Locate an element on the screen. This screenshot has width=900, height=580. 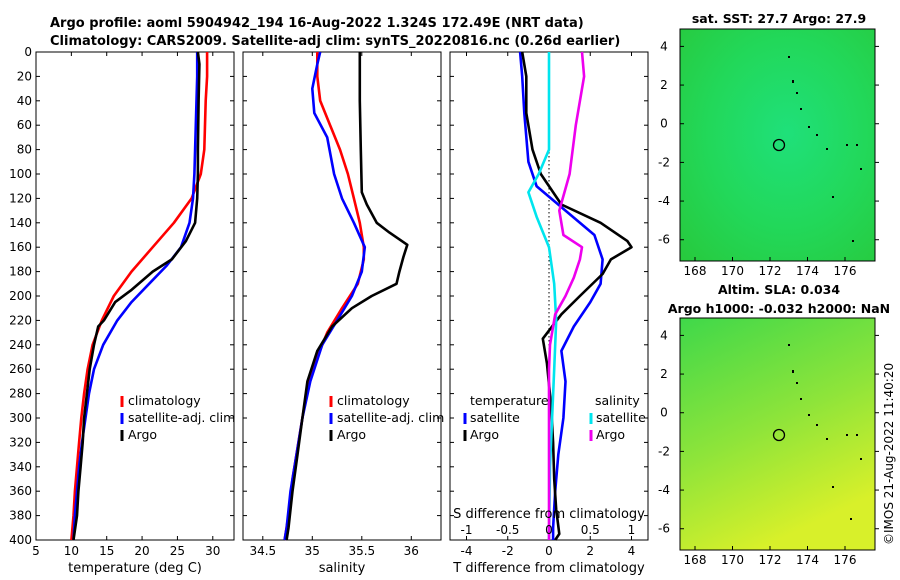
x-tick-label: 5 is located at coordinates (36, 551).